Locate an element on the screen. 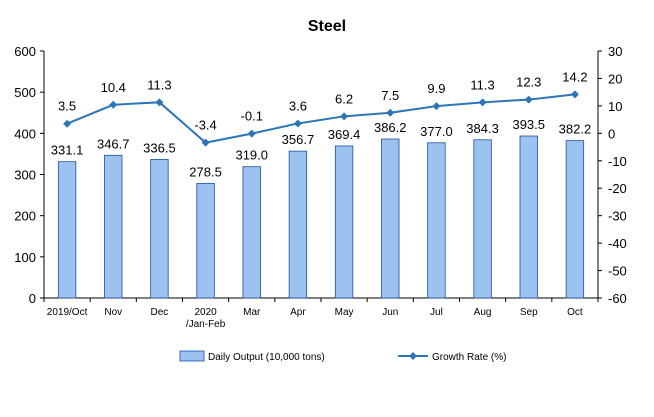 The image size is (654, 417). x-tick-label: Aug is located at coordinates (483, 312).